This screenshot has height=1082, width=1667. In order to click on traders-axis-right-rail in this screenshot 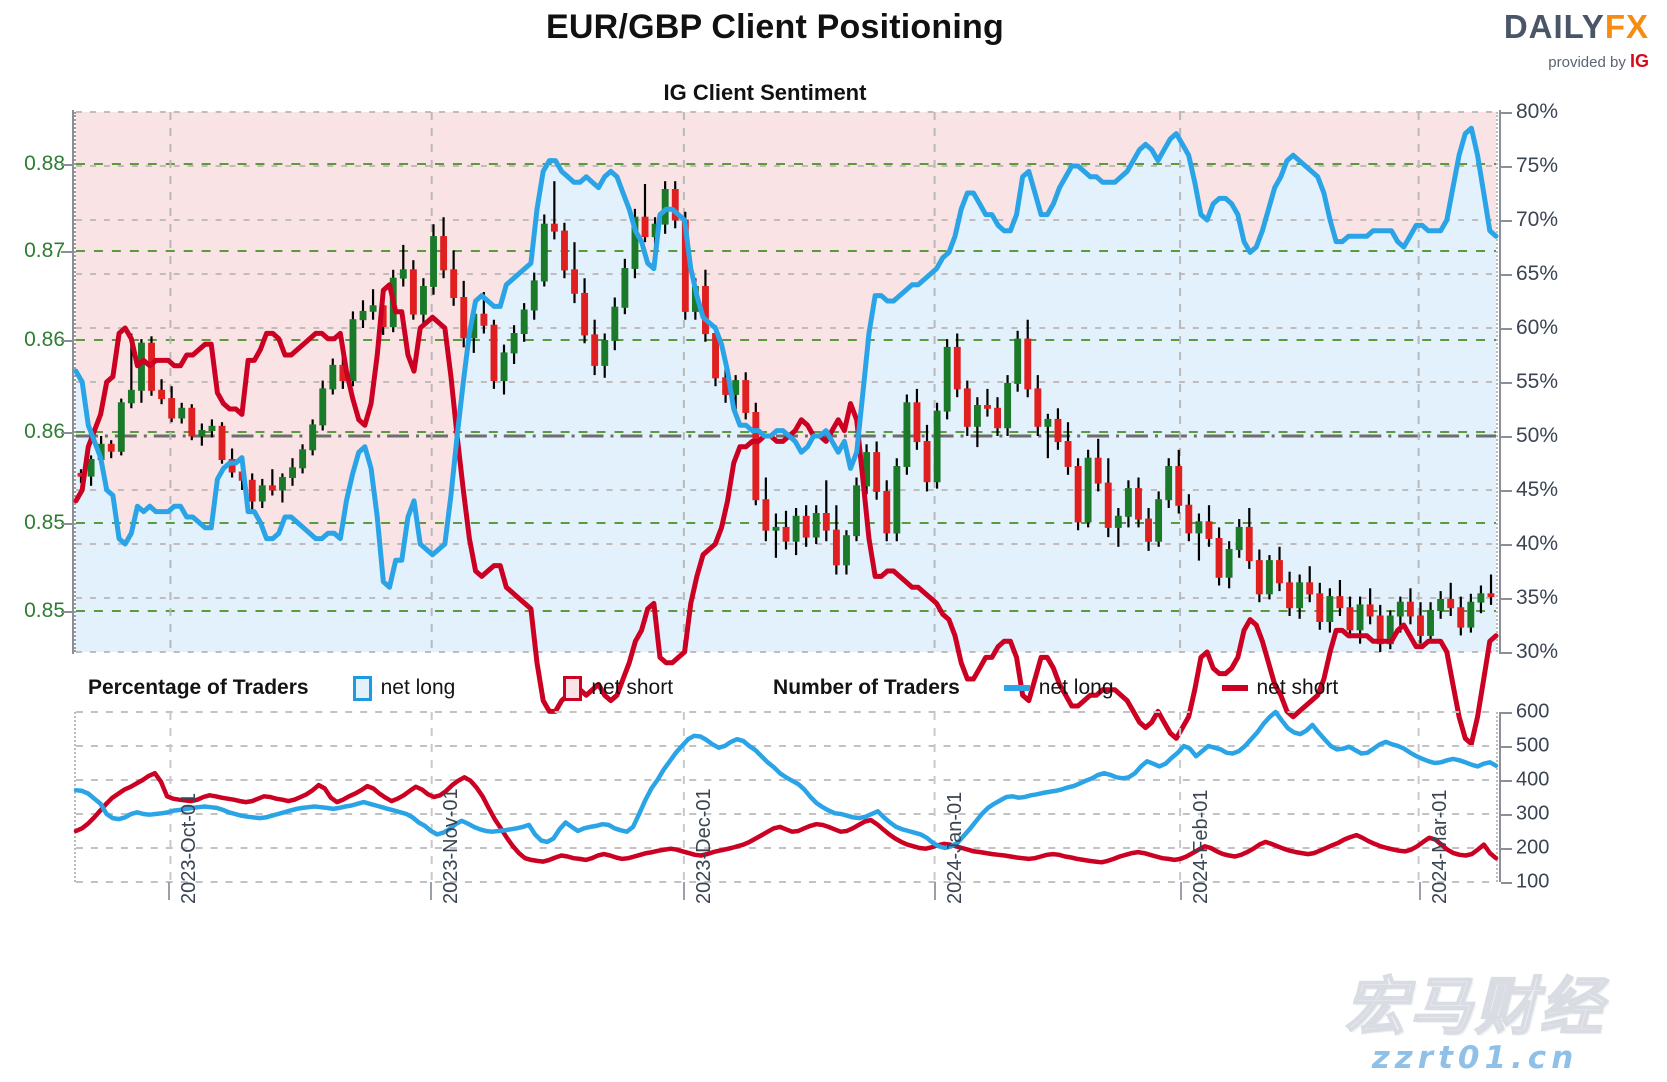, I will do `click(1500, 797)`.